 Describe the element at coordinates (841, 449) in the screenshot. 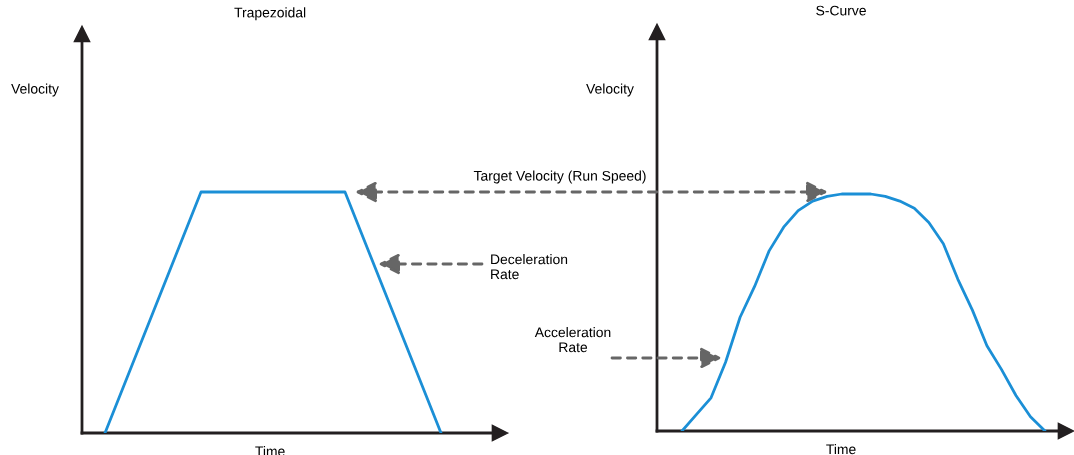

I see `x-axis-title: Time` at that location.